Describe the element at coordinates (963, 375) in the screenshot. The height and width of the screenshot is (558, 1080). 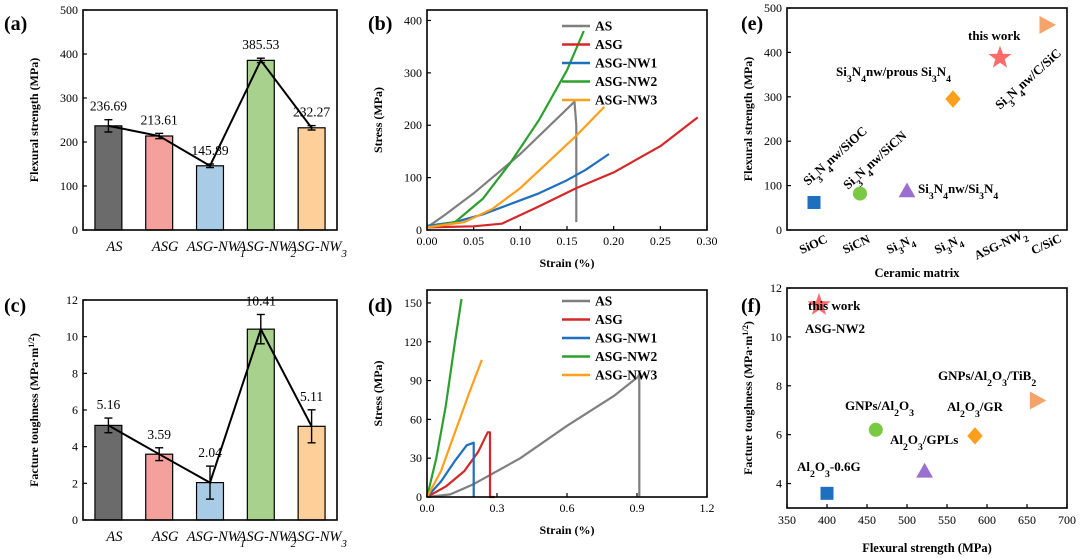
I see `text-span: GNPs/Al` at that location.